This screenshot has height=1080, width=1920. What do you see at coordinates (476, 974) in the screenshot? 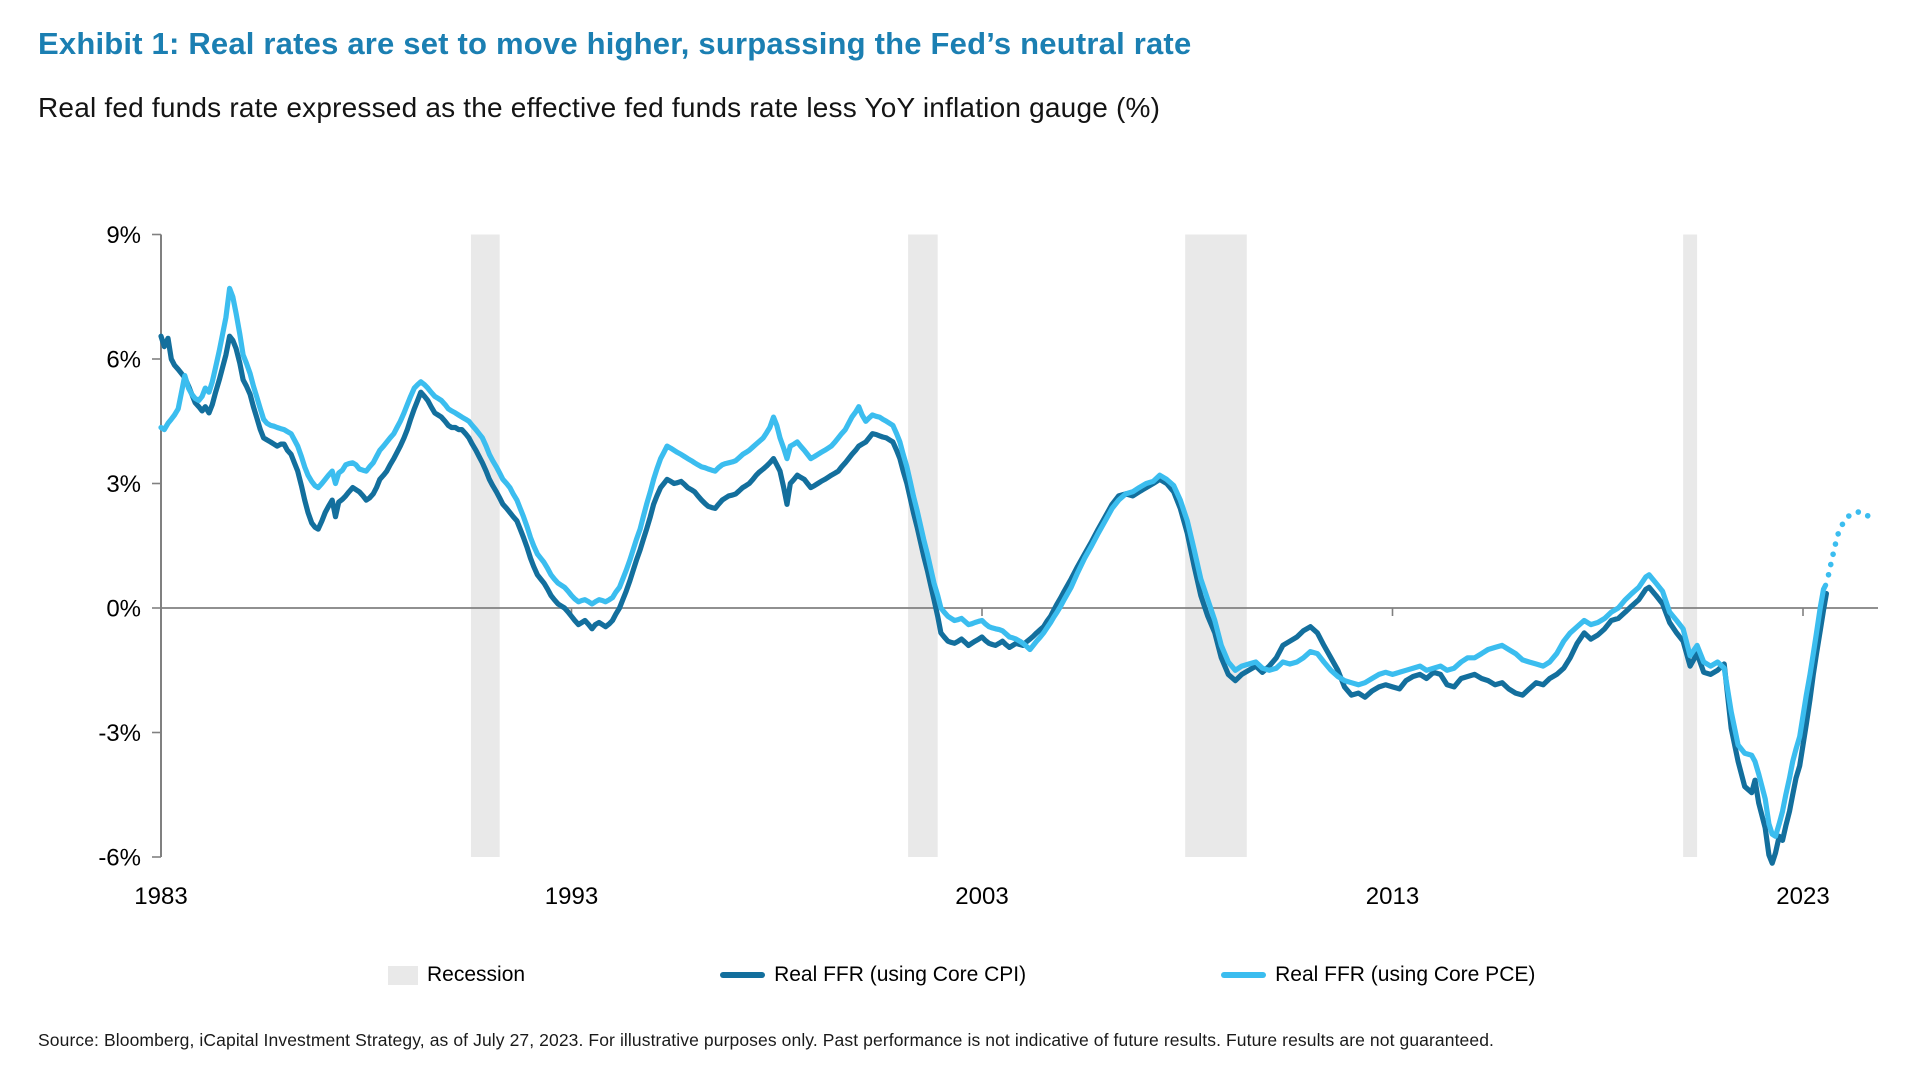
I see `legend-recession-label: Recession` at bounding box center [476, 974].